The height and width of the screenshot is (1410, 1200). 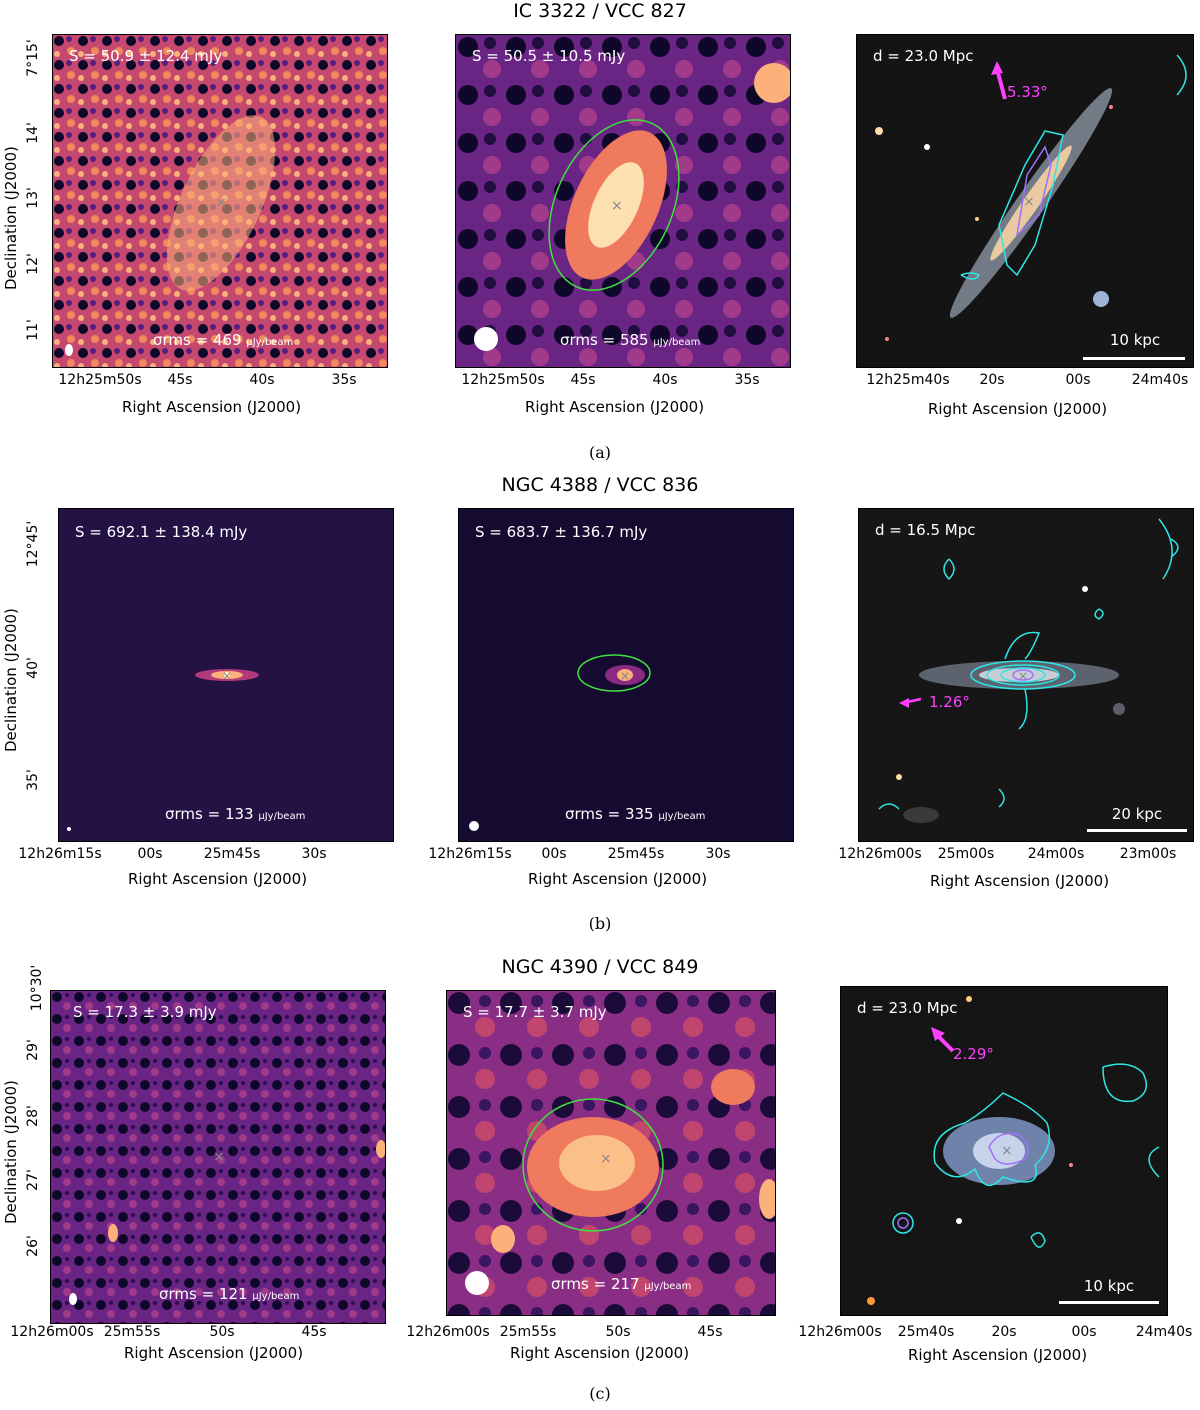 I want to click on row-c-optical-panel: × d = 23.0 Mpc 2.29° 10 kpc, so click(x=1004, y=1151).